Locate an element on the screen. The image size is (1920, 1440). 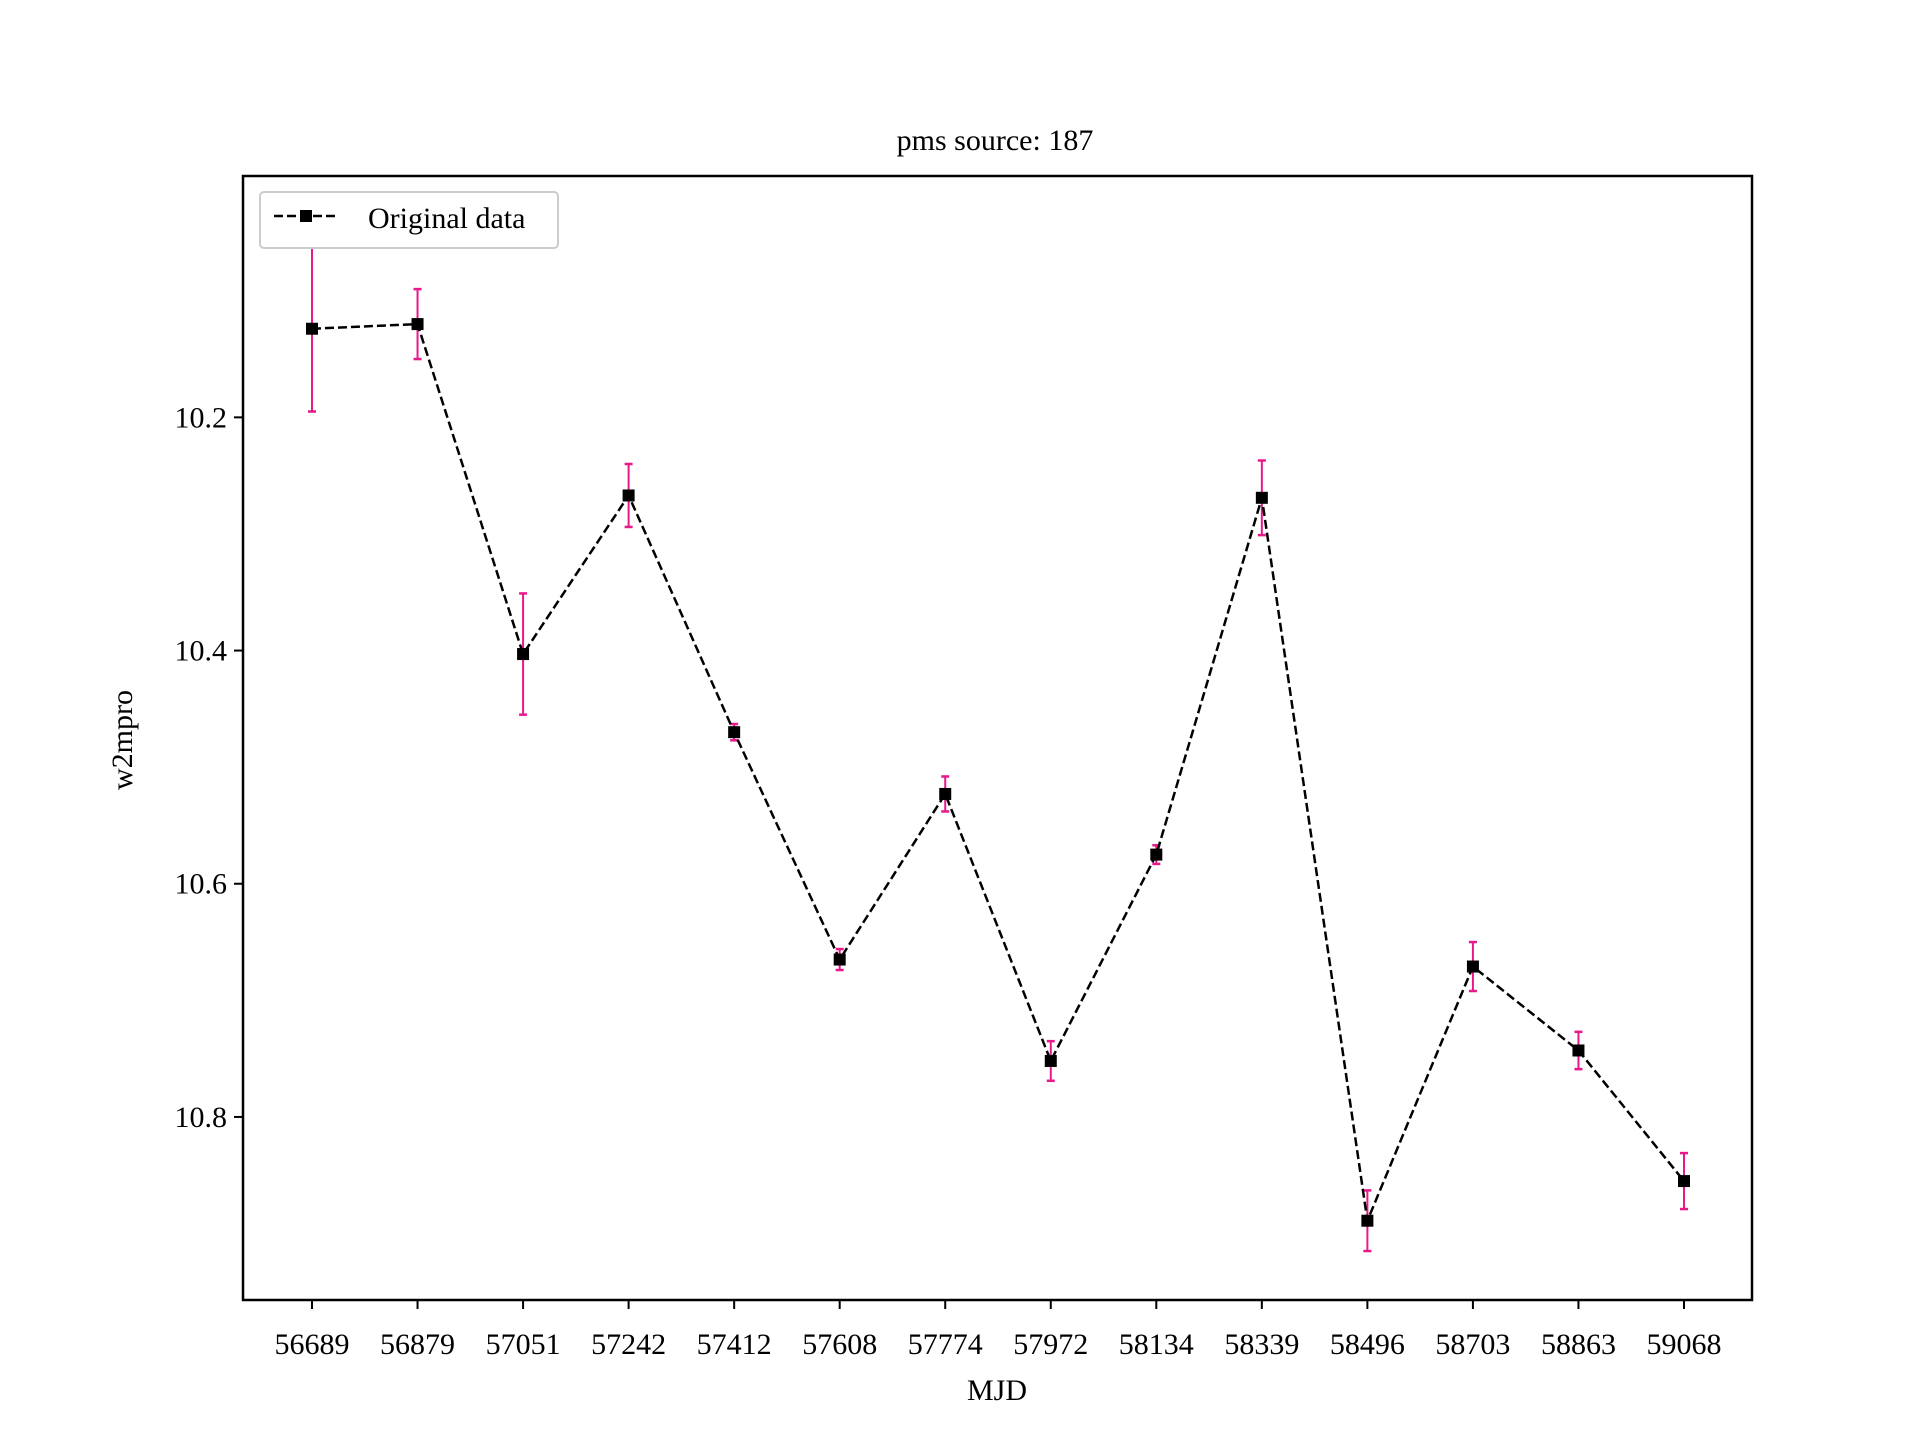
legend-entry-label: Original data is located at coordinates (446, 218).